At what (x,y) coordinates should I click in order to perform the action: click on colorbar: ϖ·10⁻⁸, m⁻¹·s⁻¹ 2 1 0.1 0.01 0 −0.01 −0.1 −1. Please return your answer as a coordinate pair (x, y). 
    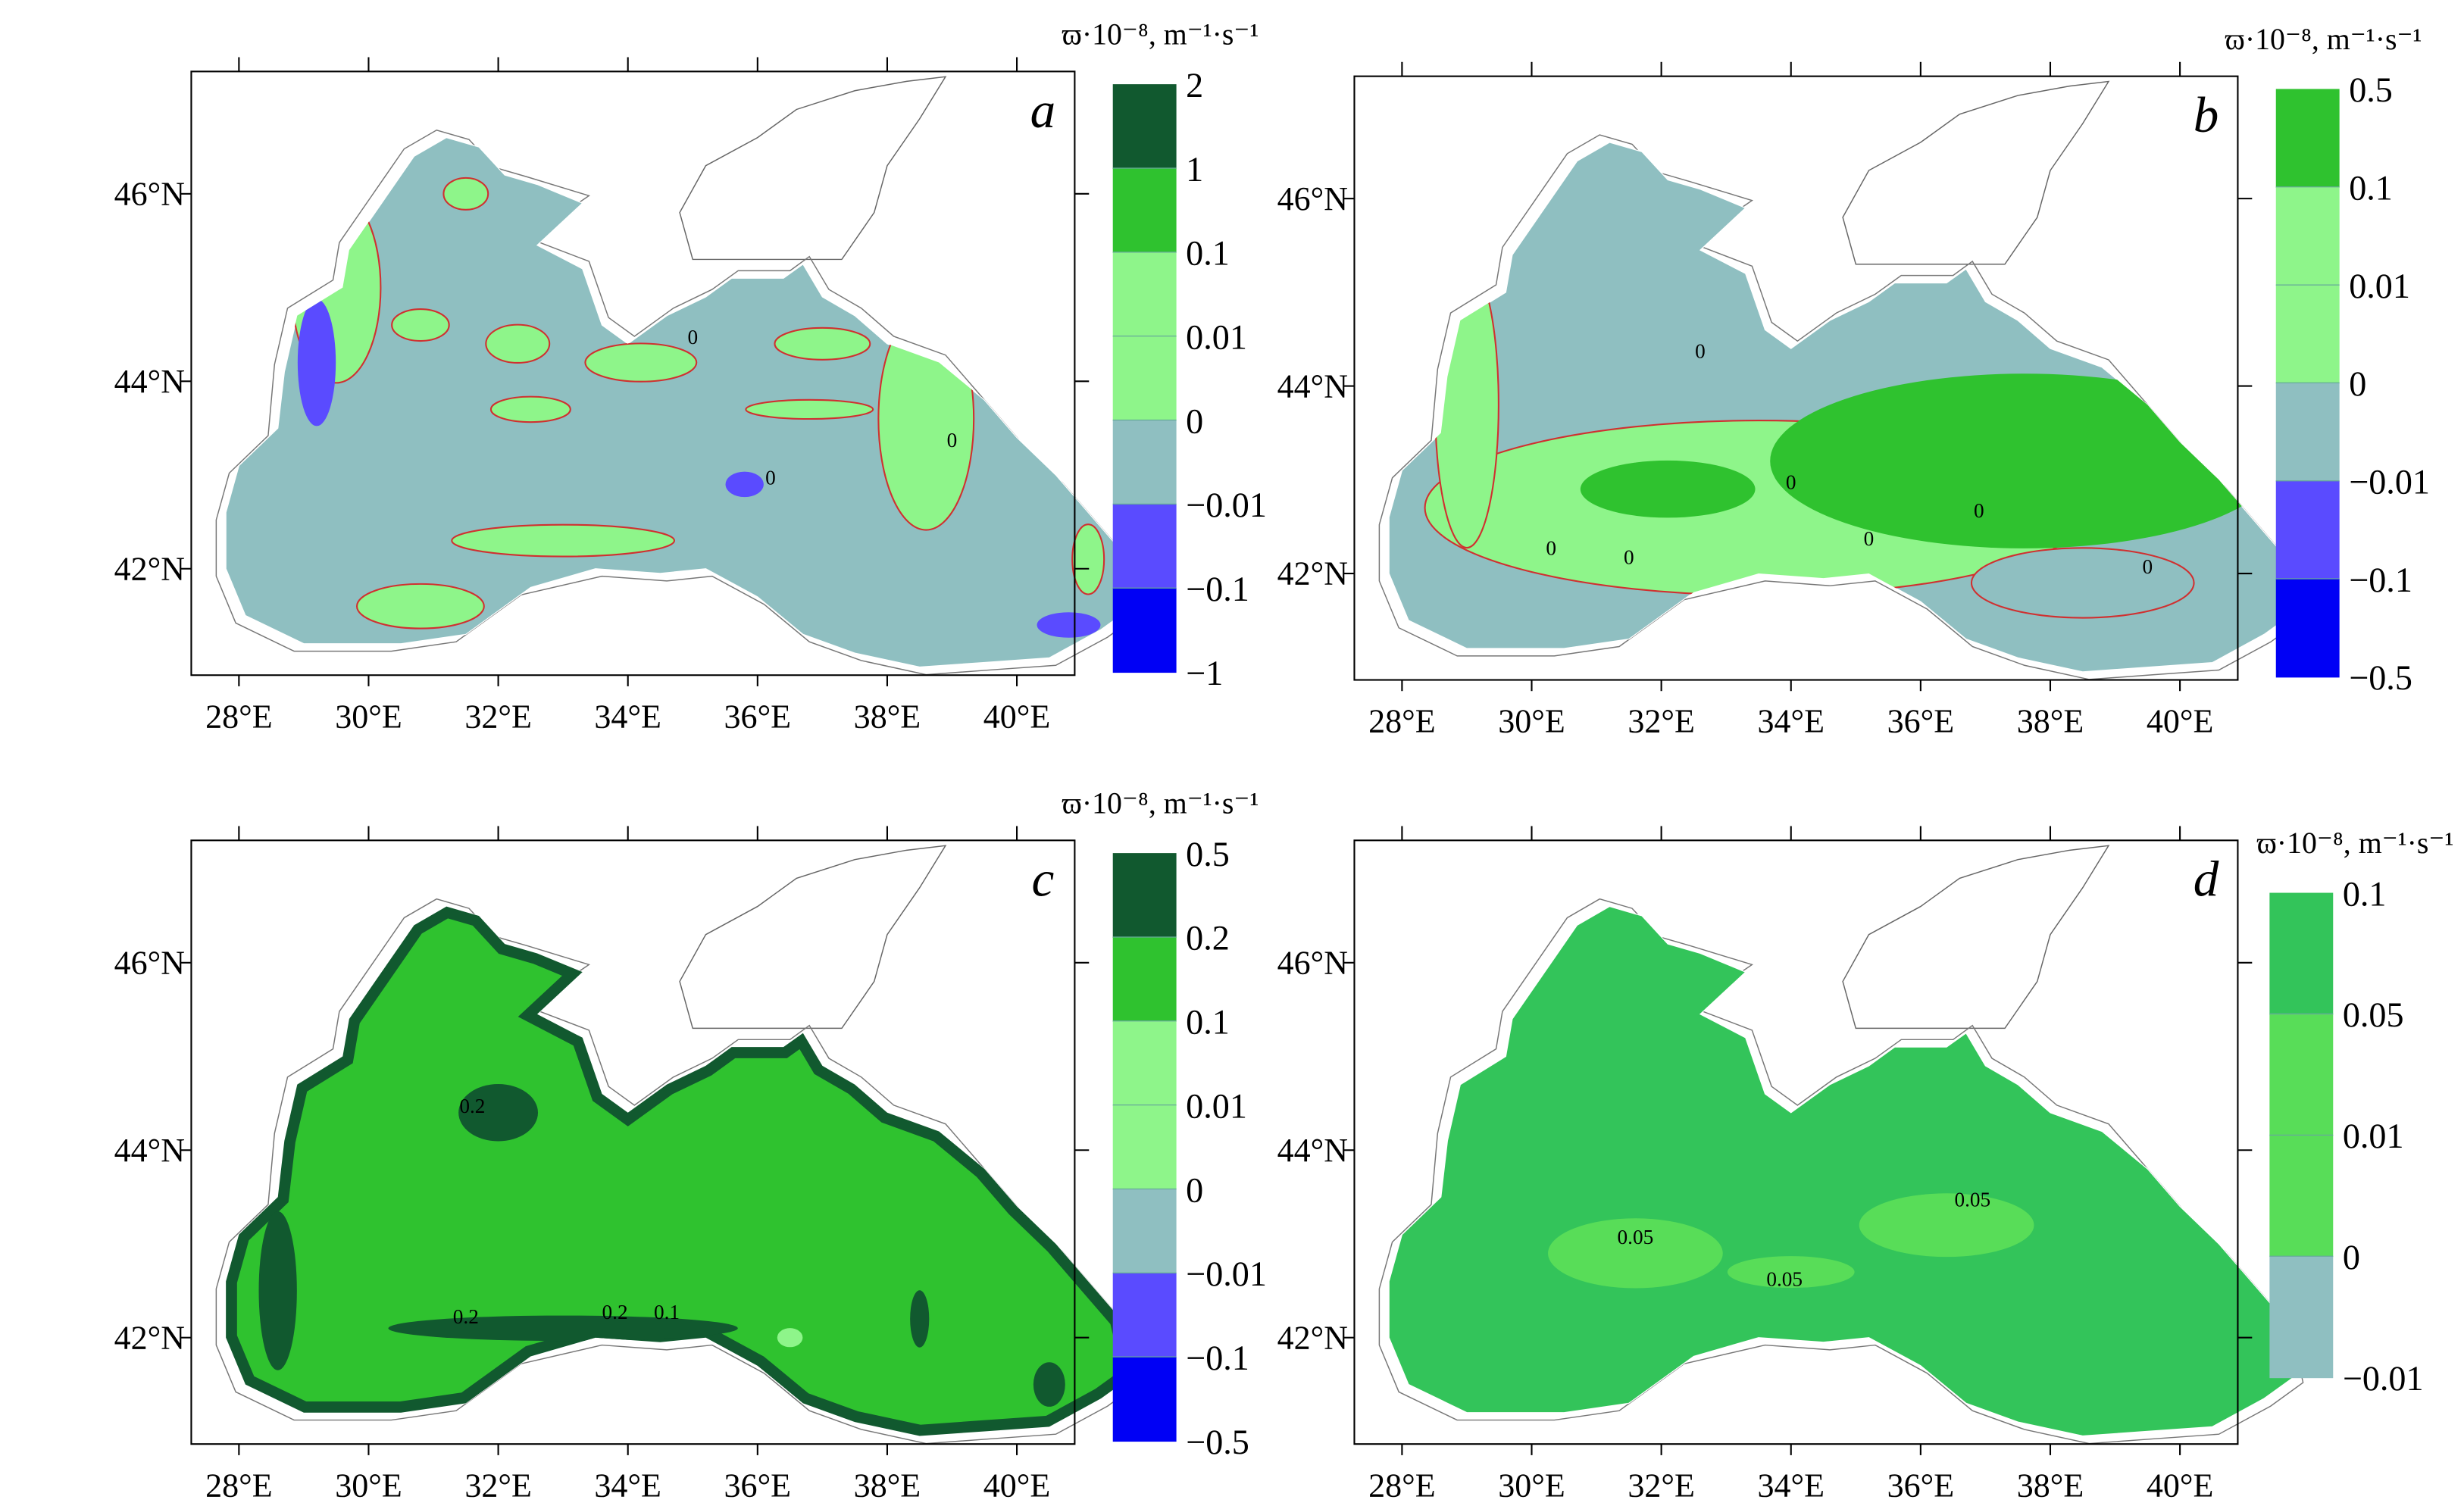
    Looking at the image, I should click on (1164, 354).